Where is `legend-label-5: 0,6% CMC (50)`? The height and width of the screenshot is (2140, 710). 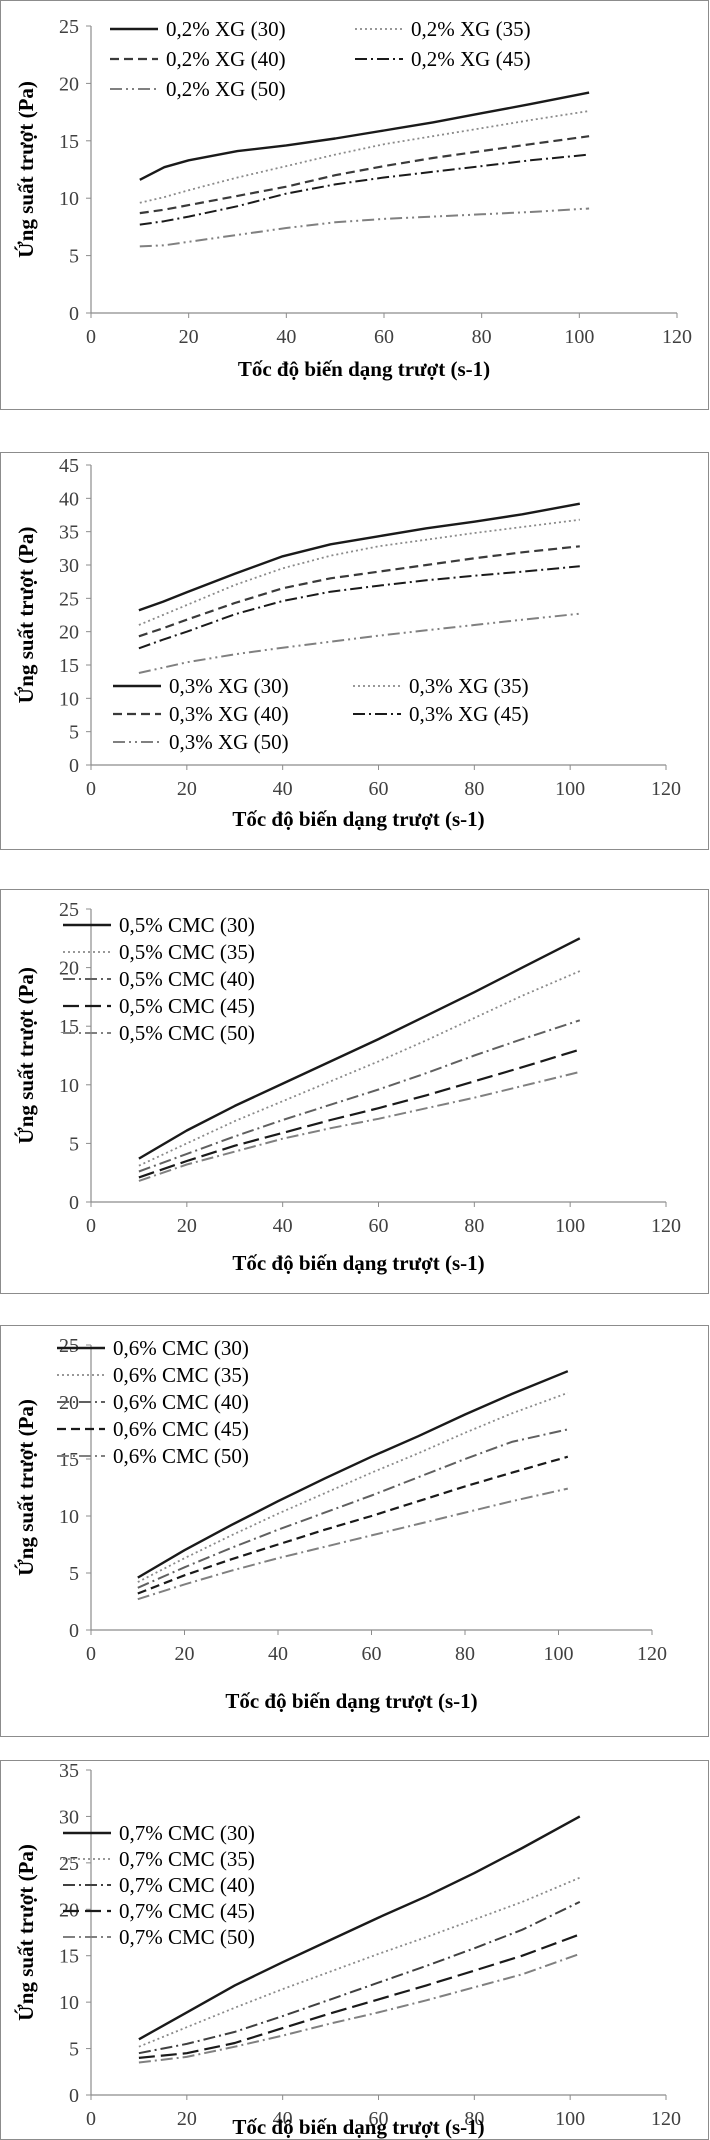 legend-label-5: 0,6% CMC (50) is located at coordinates (181, 1456).